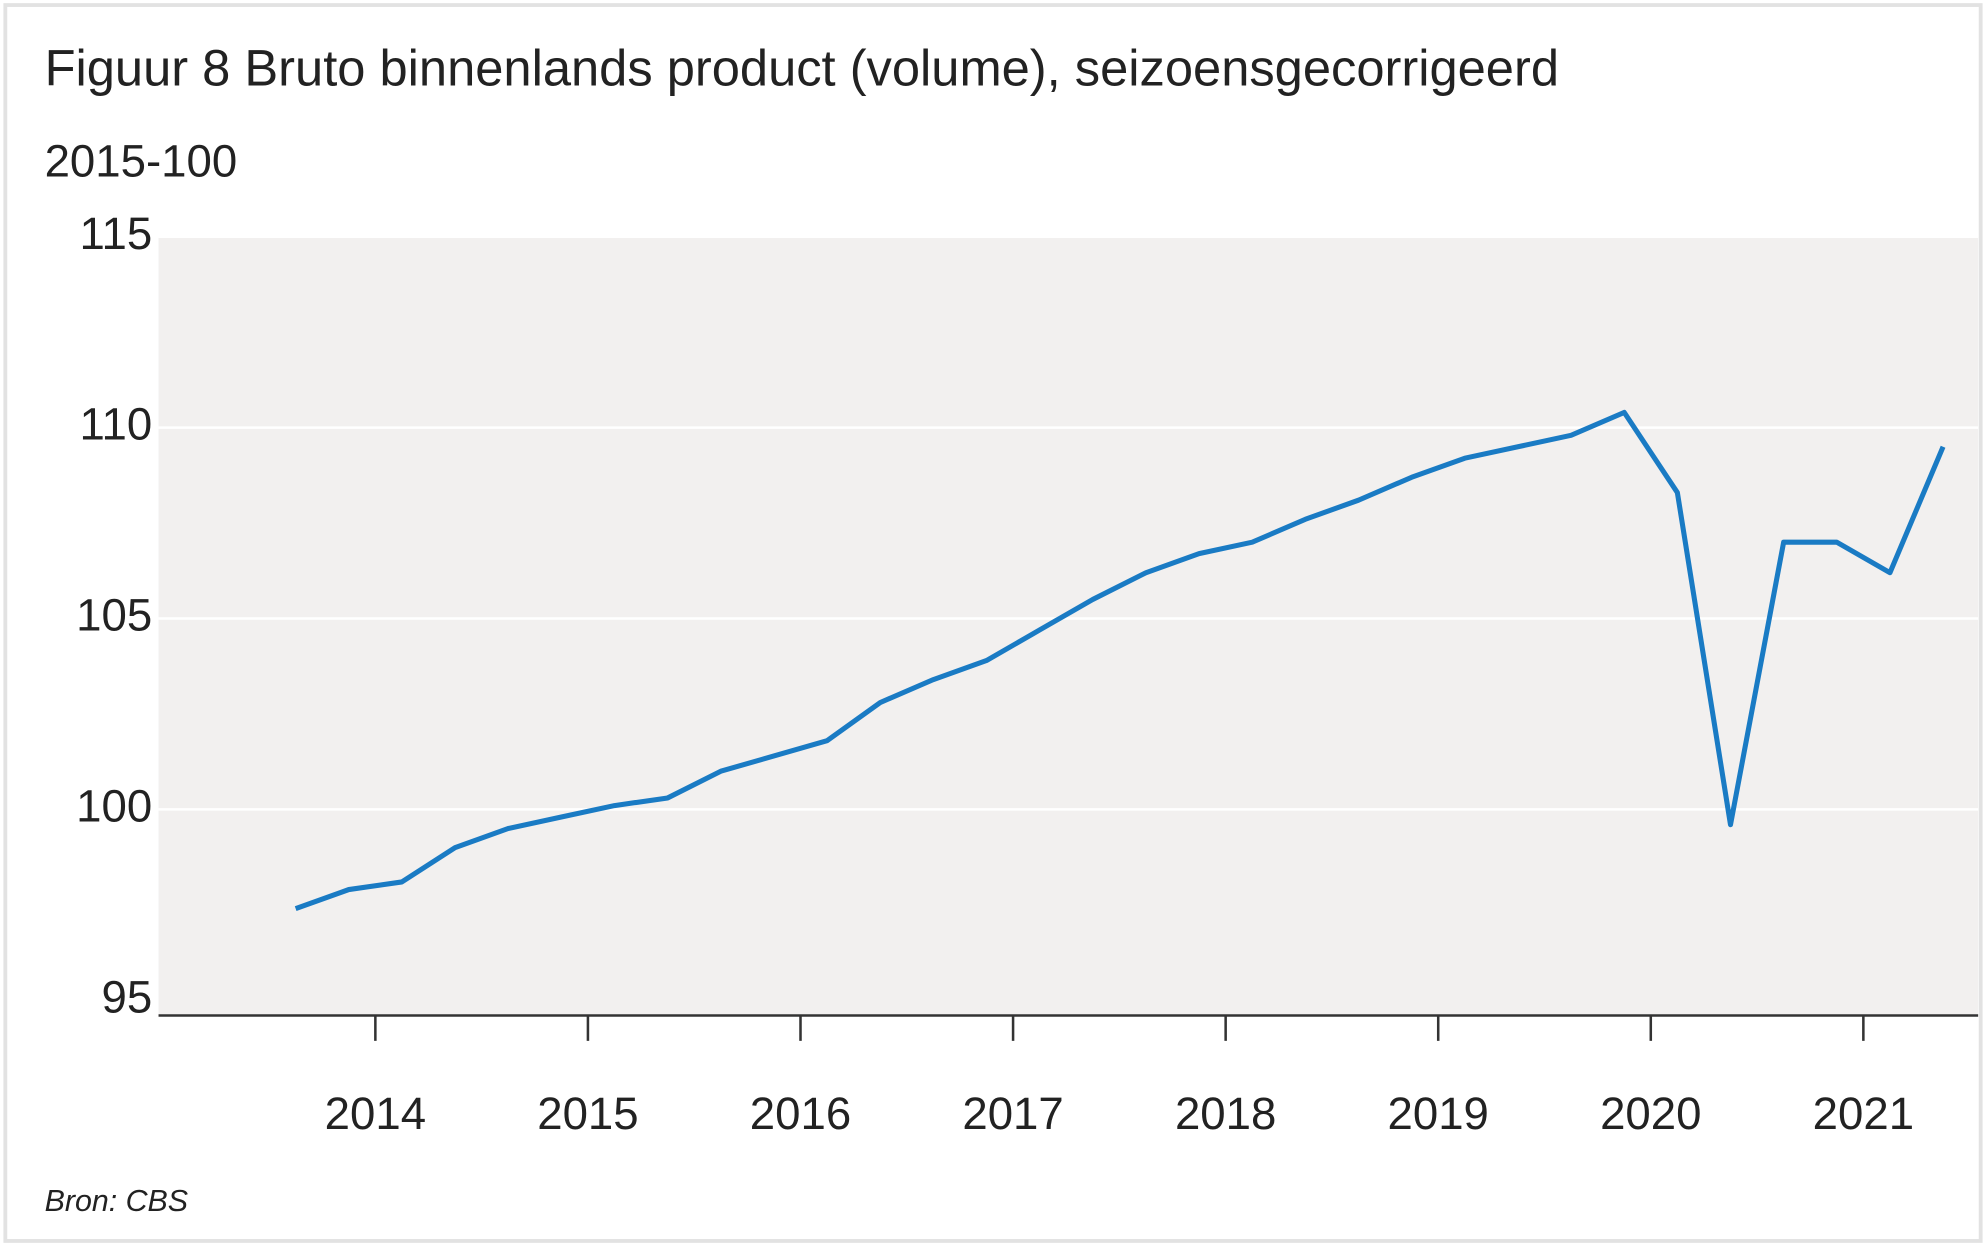  What do you see at coordinates (141, 161) in the screenshot?
I see `chart-subtitle: 2015-100` at bounding box center [141, 161].